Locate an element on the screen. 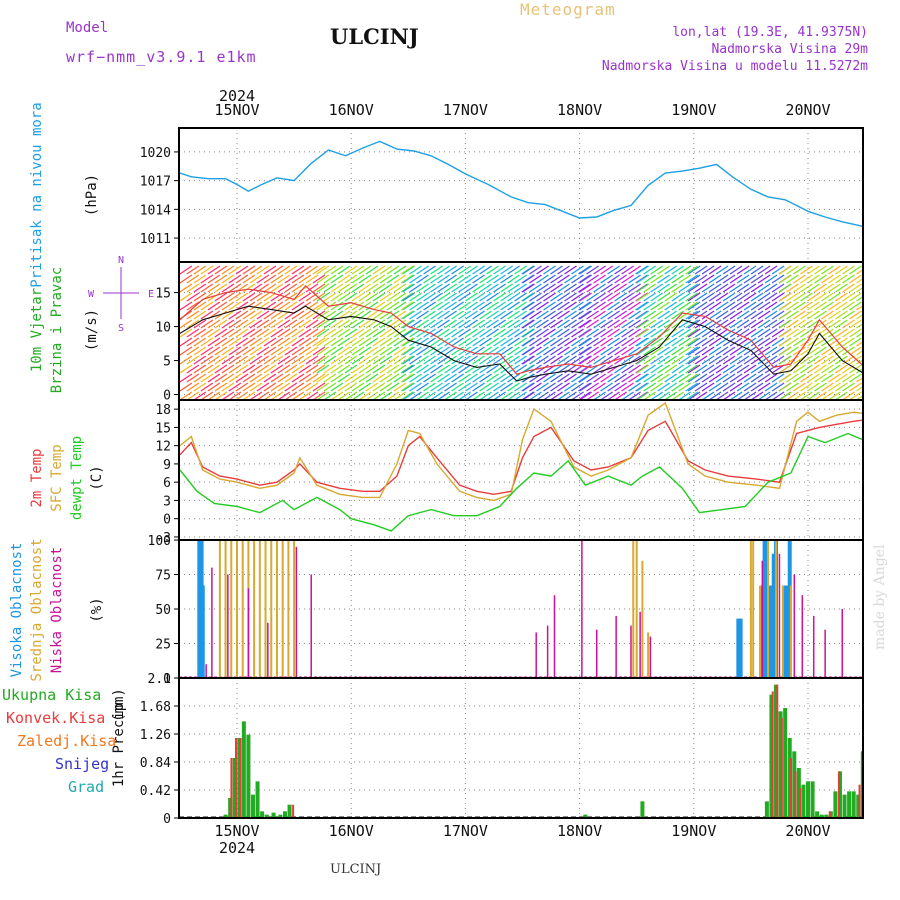 This screenshot has width=900, height=900. compass-w: W is located at coordinates (91, 294).